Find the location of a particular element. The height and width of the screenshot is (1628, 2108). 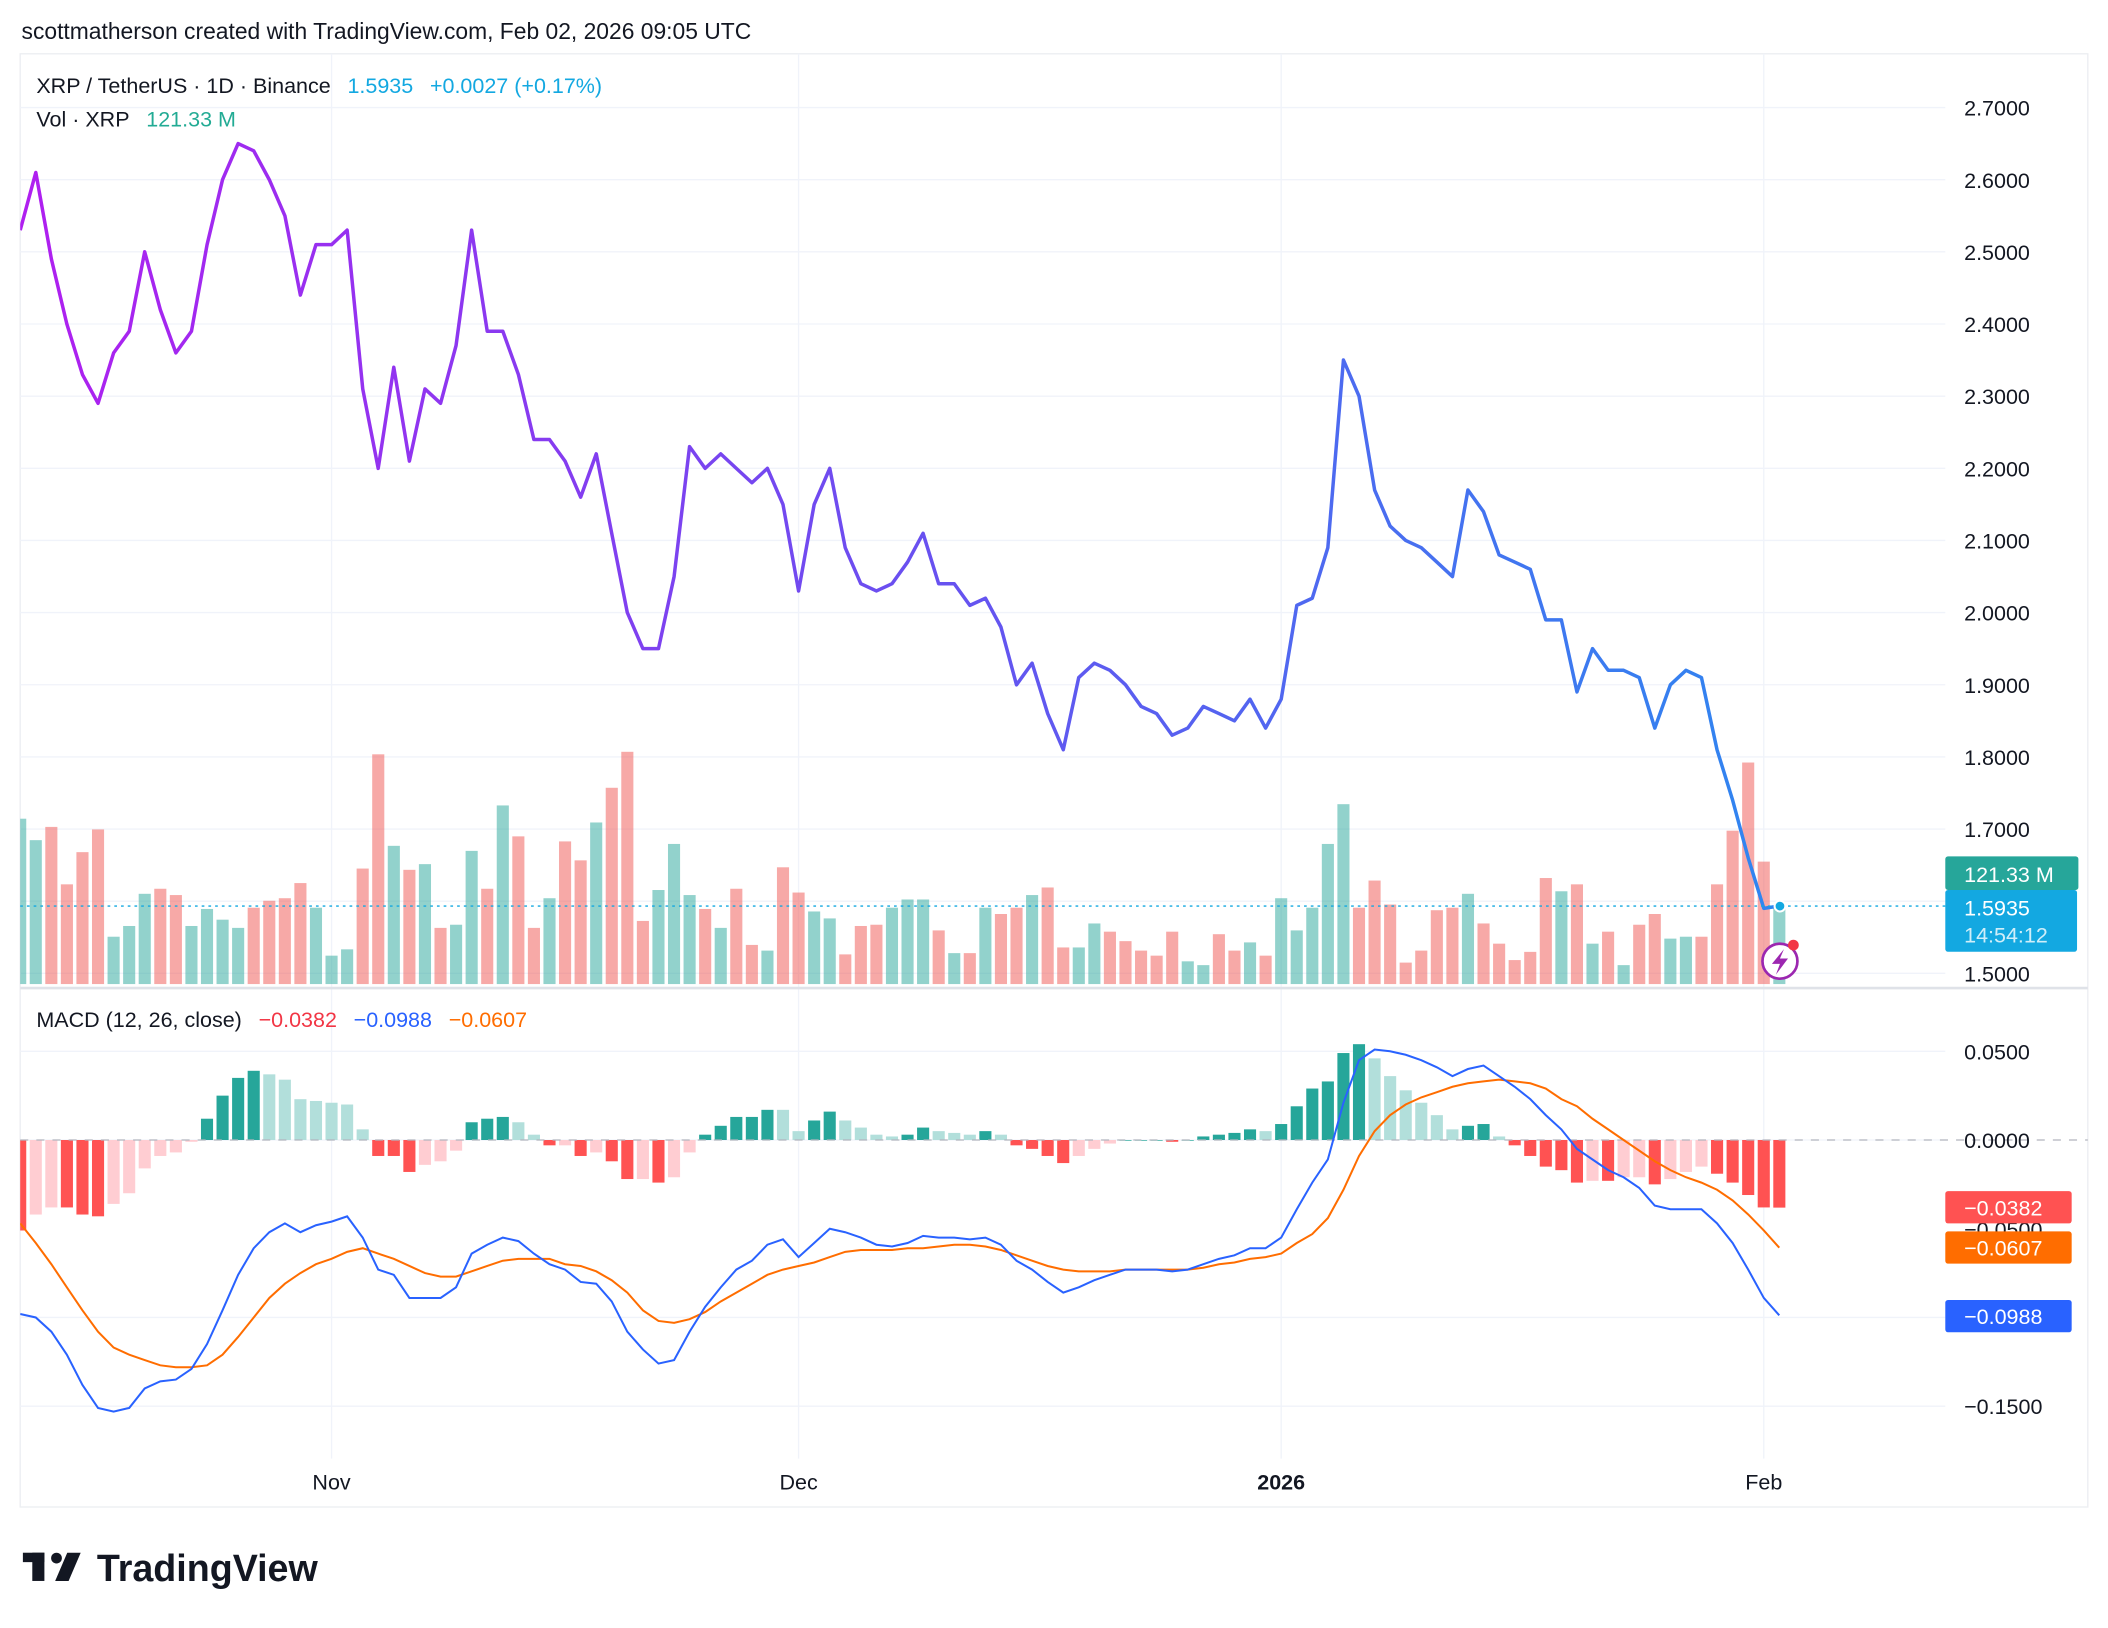

price-tick-label: 1.5000 is located at coordinates (1997, 974).